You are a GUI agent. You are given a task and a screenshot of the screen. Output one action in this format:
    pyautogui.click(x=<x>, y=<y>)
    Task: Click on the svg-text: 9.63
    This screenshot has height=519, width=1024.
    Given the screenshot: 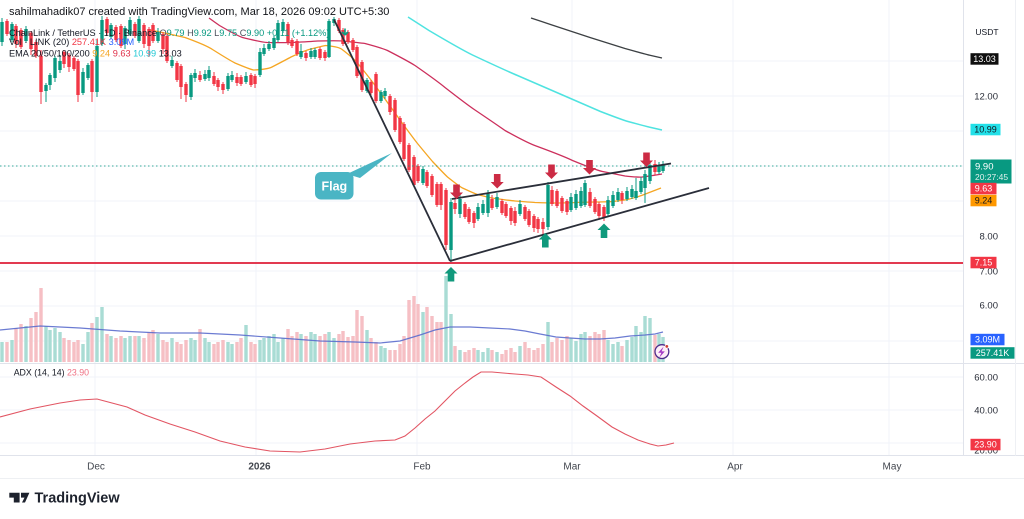 What is the action you would take?
    pyautogui.click(x=984, y=189)
    